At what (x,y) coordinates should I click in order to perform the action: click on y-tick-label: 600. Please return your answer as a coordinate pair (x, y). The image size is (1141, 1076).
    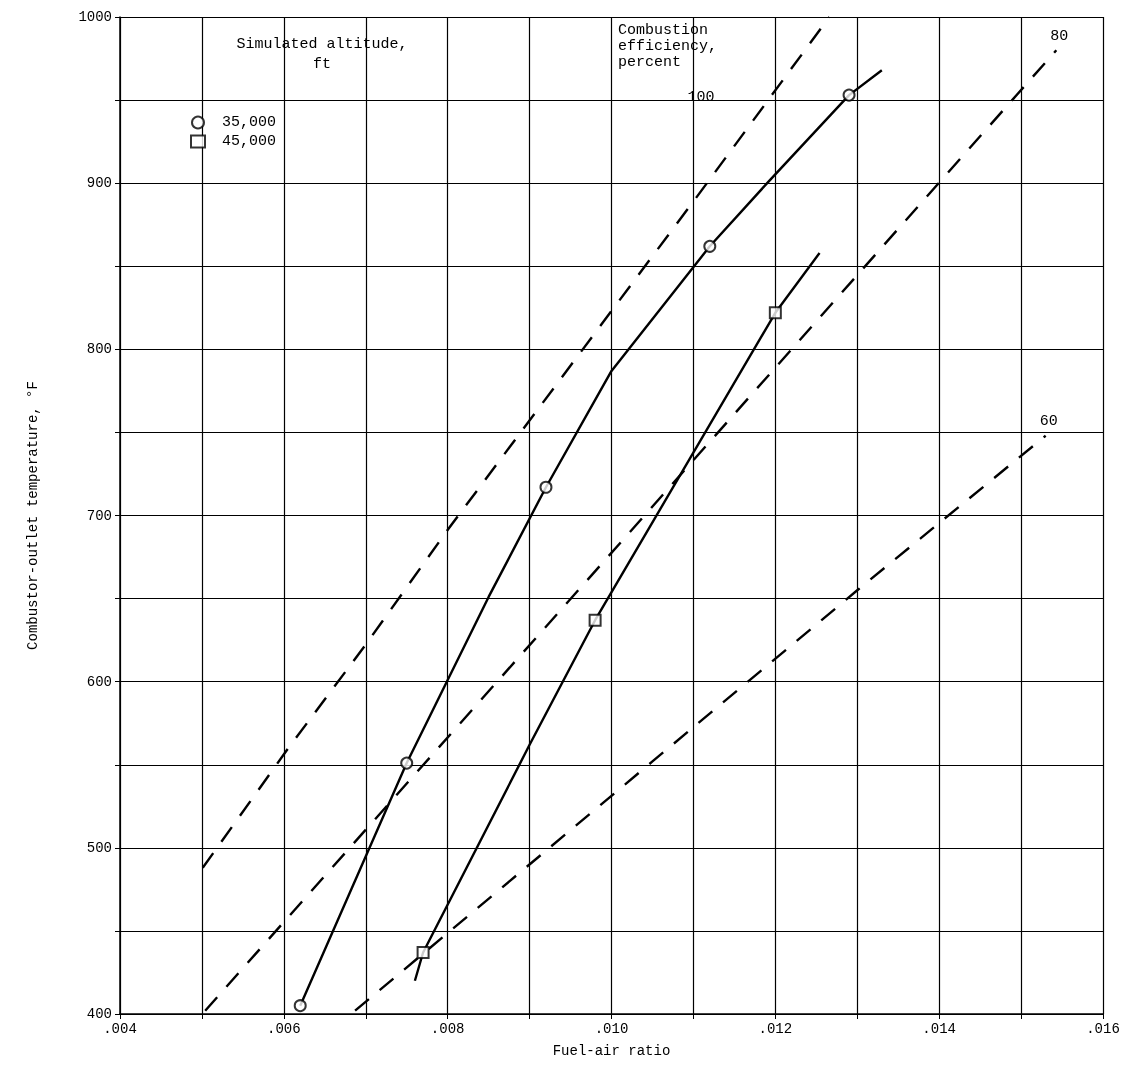
    Looking at the image, I should click on (99, 681).